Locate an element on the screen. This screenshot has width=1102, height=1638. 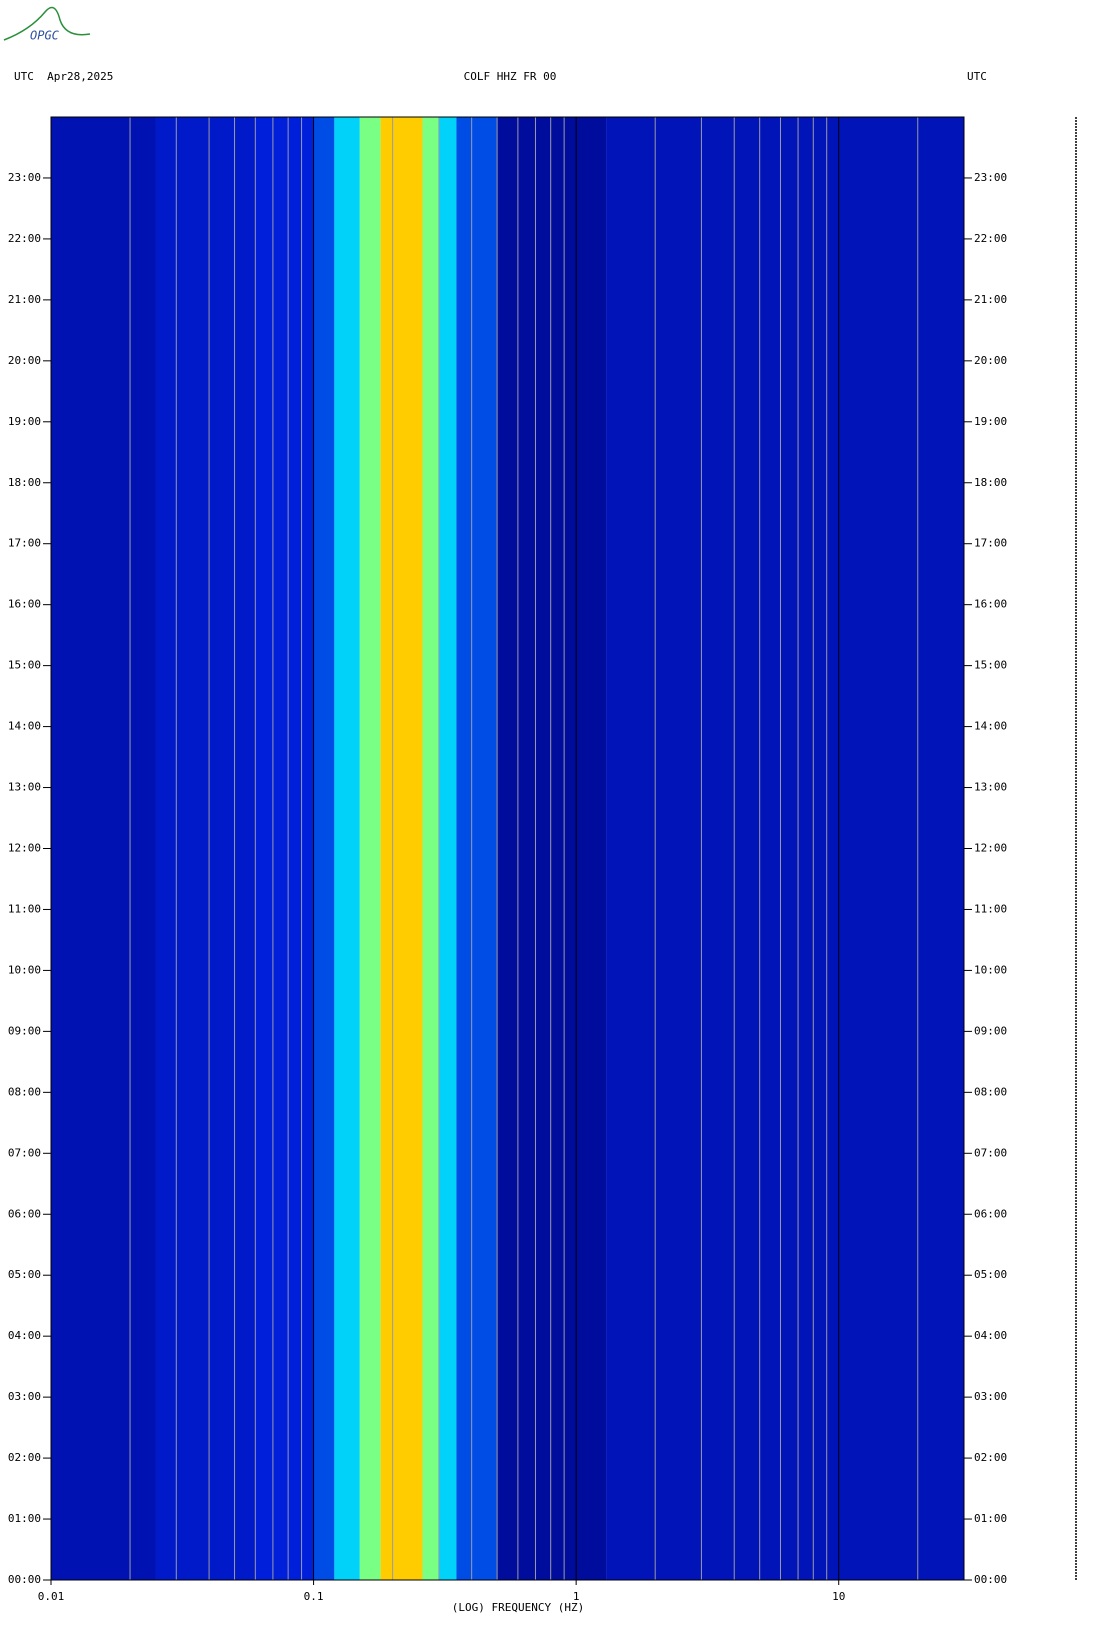
y-tick-label-right: 19:00 is located at coordinates (990, 421).